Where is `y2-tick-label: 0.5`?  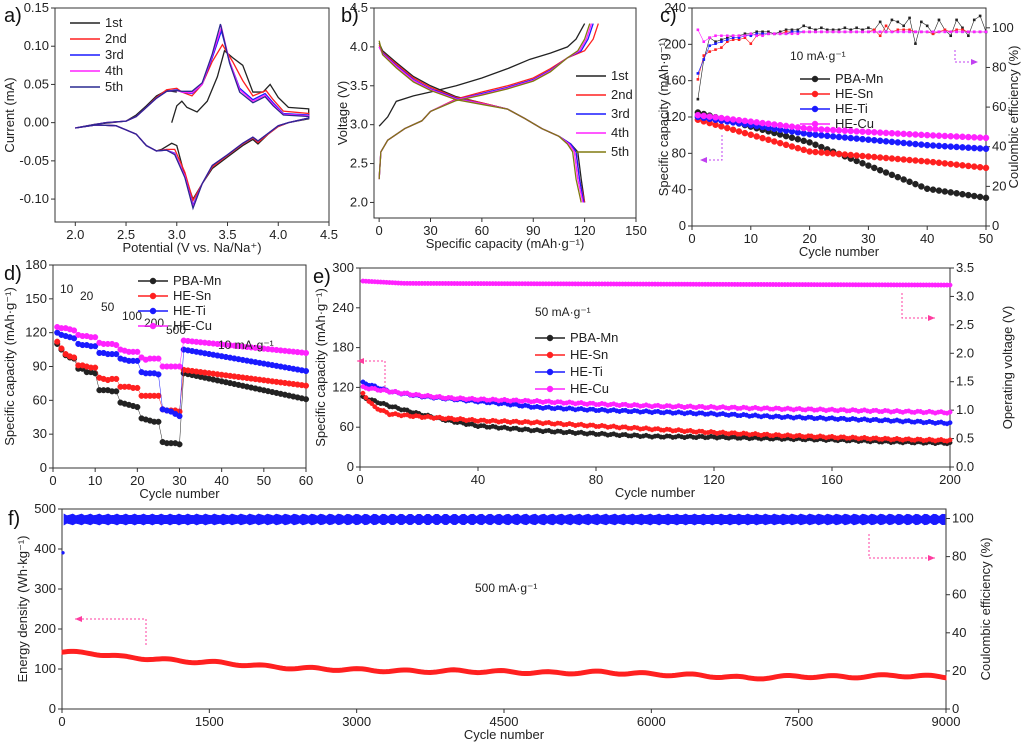 y2-tick-label: 0.5 is located at coordinates (965, 438).